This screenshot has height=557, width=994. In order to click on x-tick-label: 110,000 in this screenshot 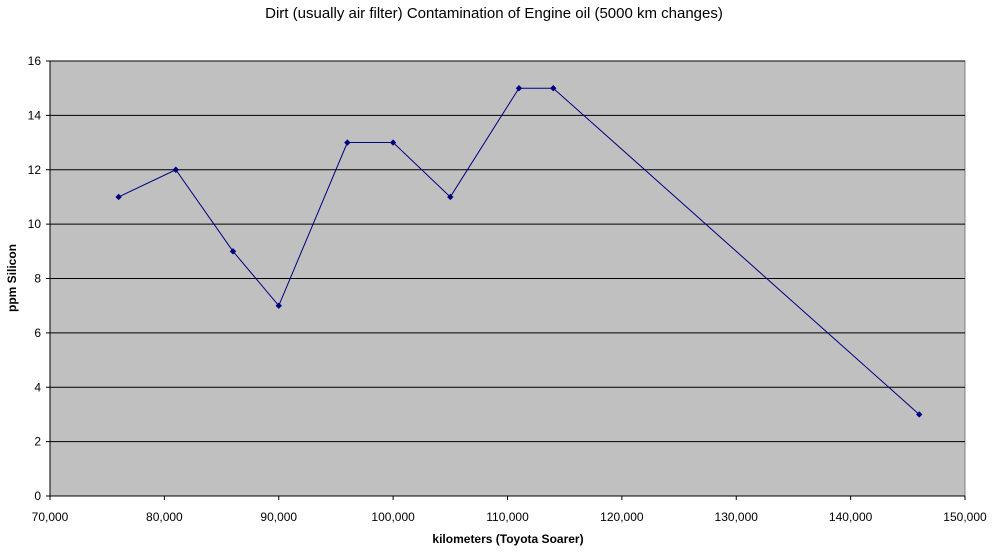, I will do `click(507, 517)`.